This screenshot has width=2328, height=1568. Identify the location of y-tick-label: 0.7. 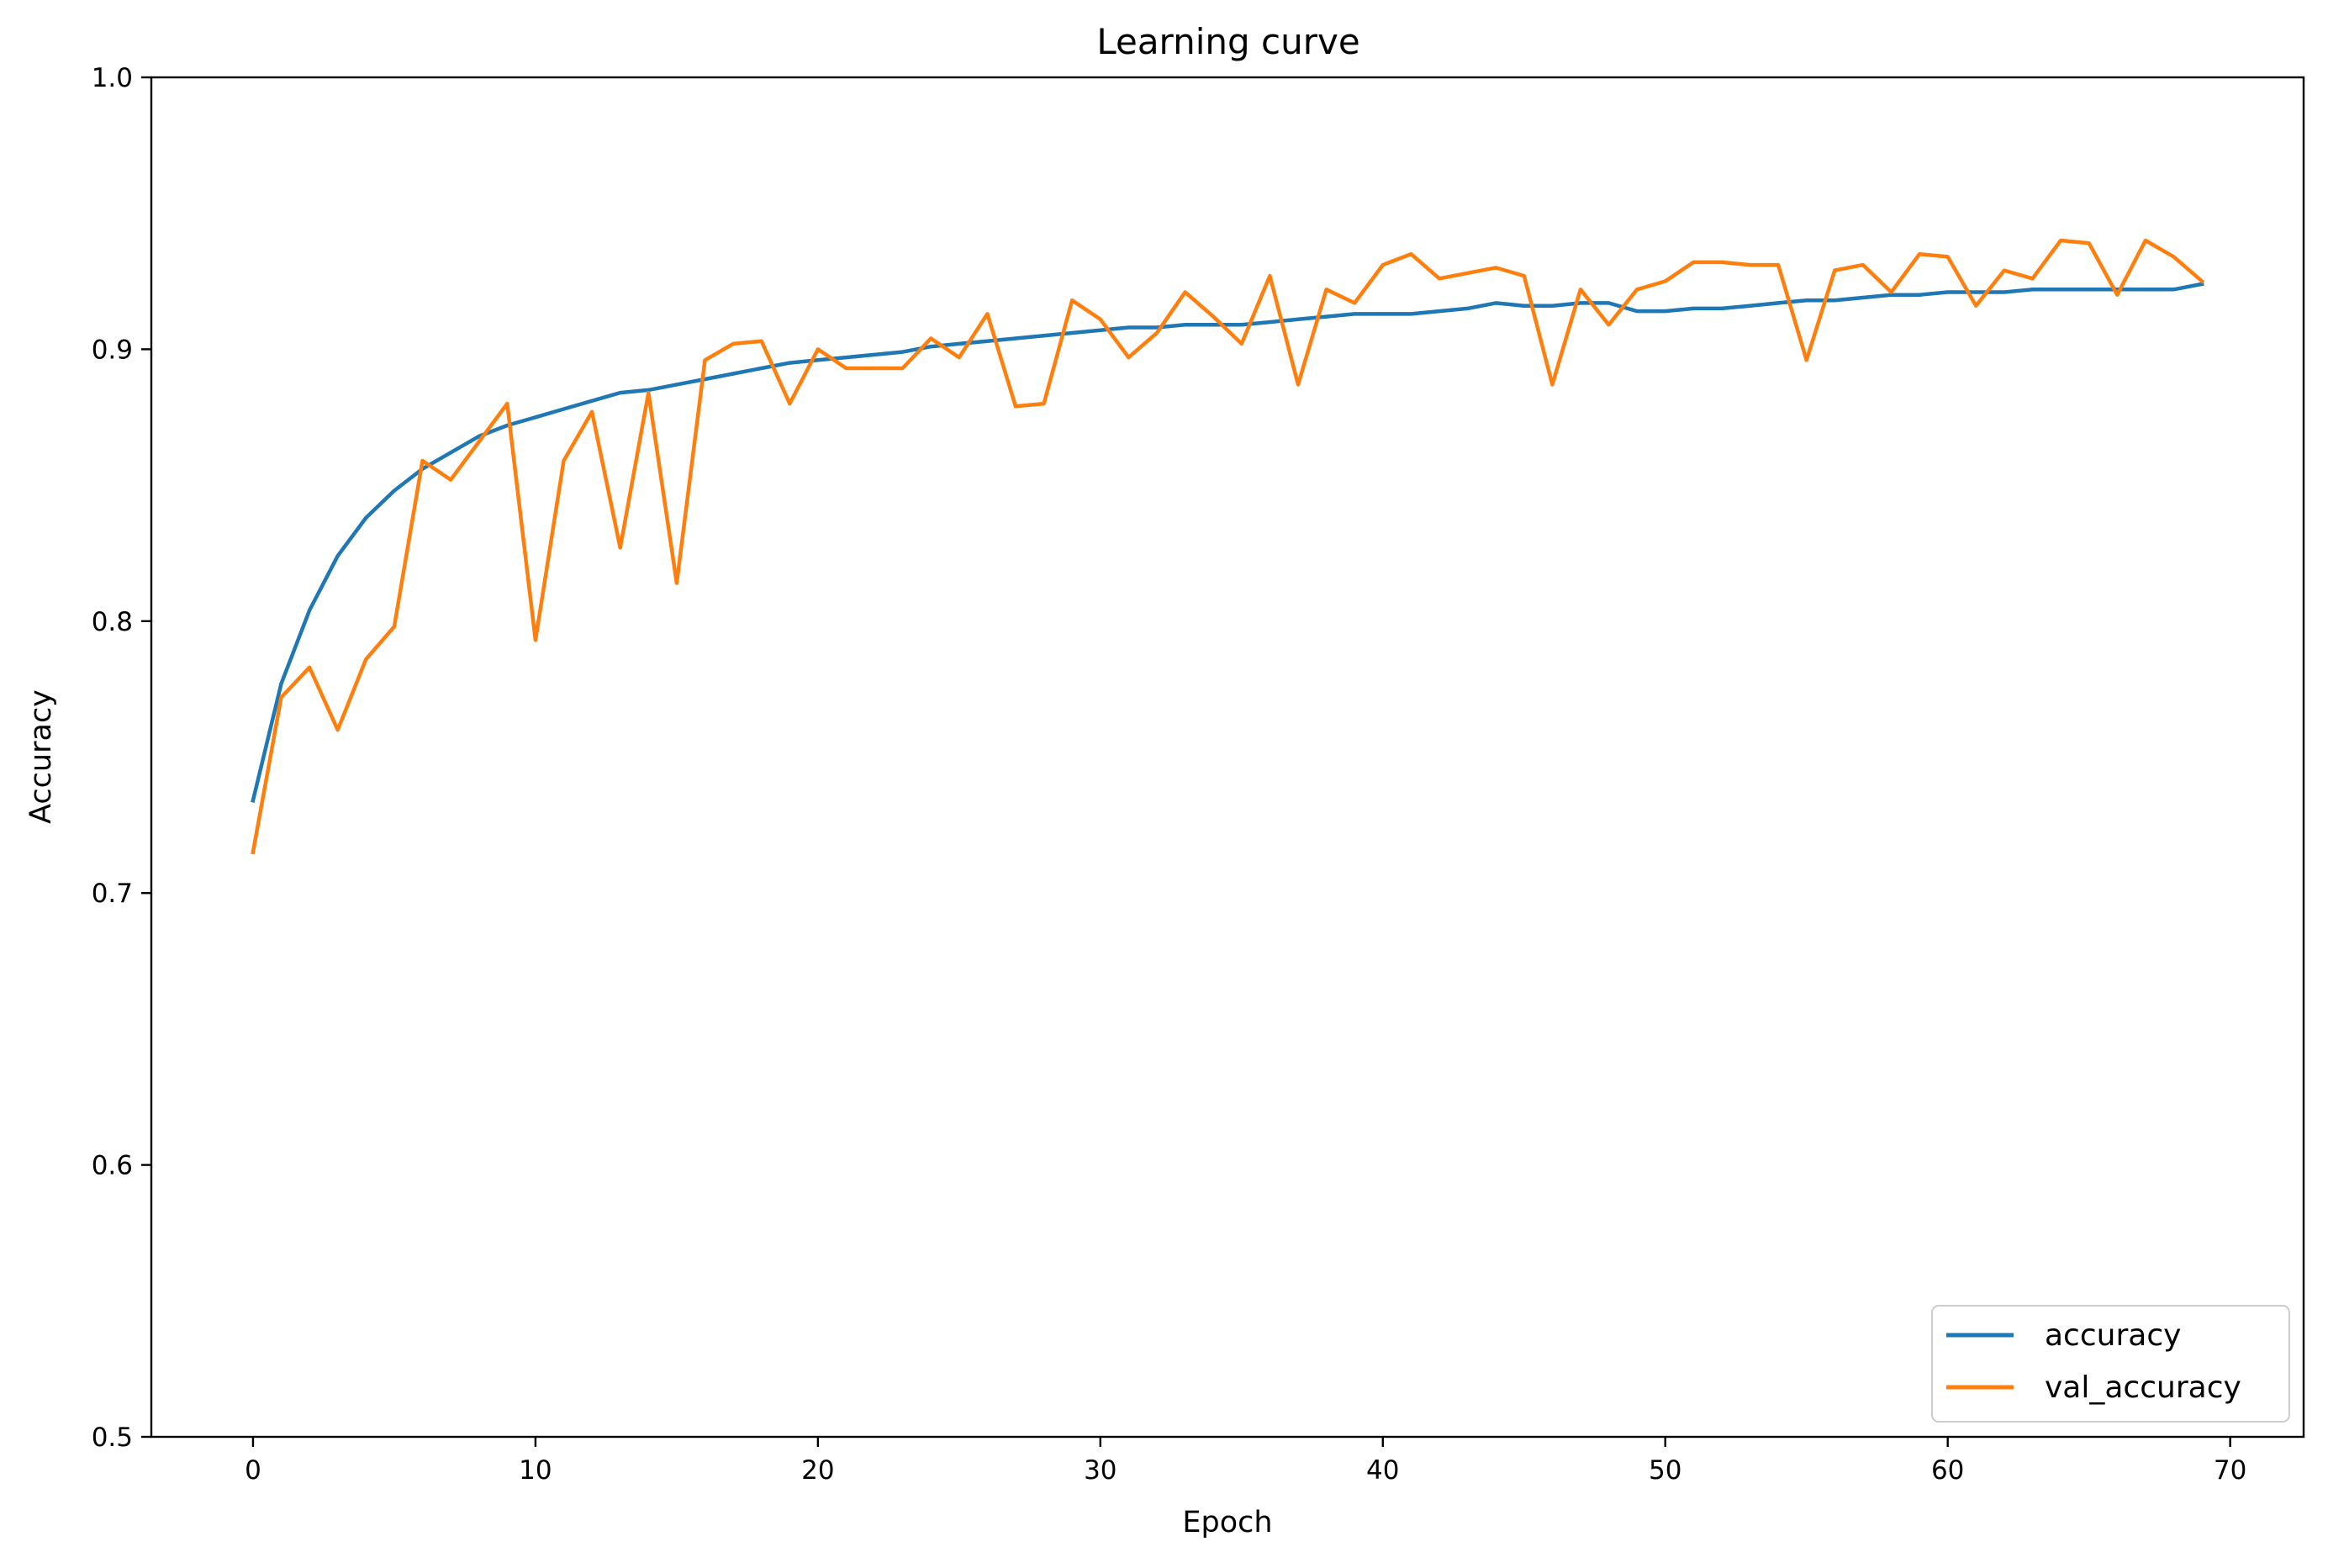
(112, 894).